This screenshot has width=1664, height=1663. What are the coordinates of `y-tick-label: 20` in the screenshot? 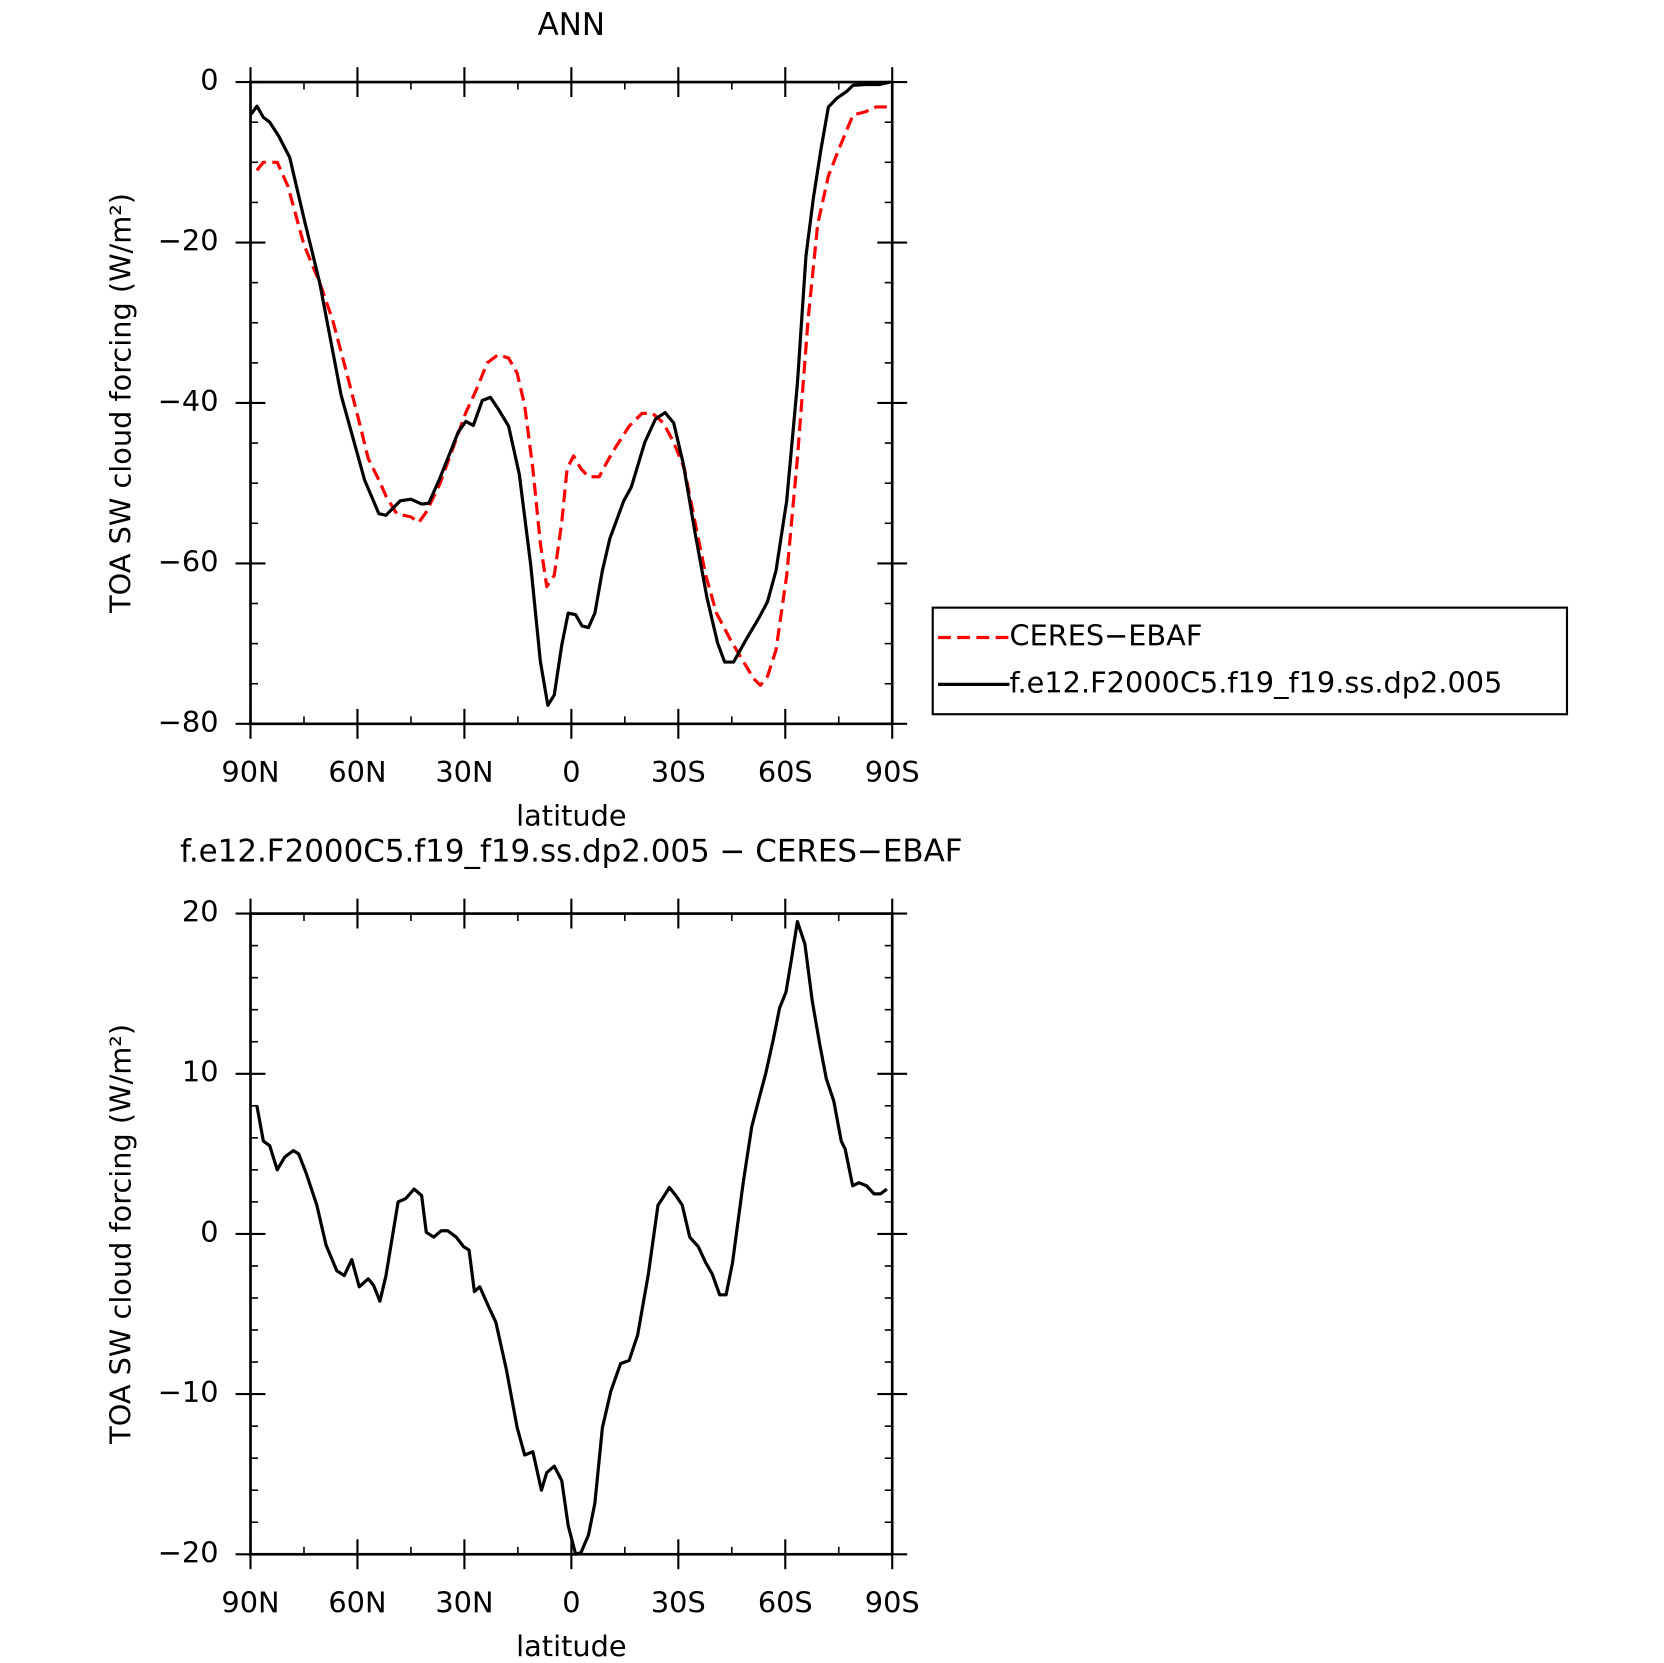 It's located at (200, 912).